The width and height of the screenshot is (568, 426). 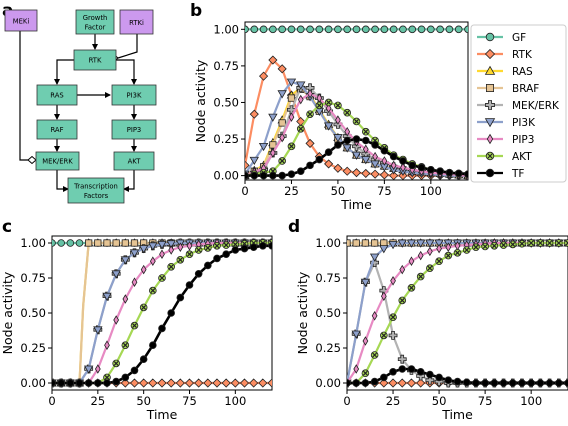 I want to click on panel-letter-b: b, so click(x=196, y=11).